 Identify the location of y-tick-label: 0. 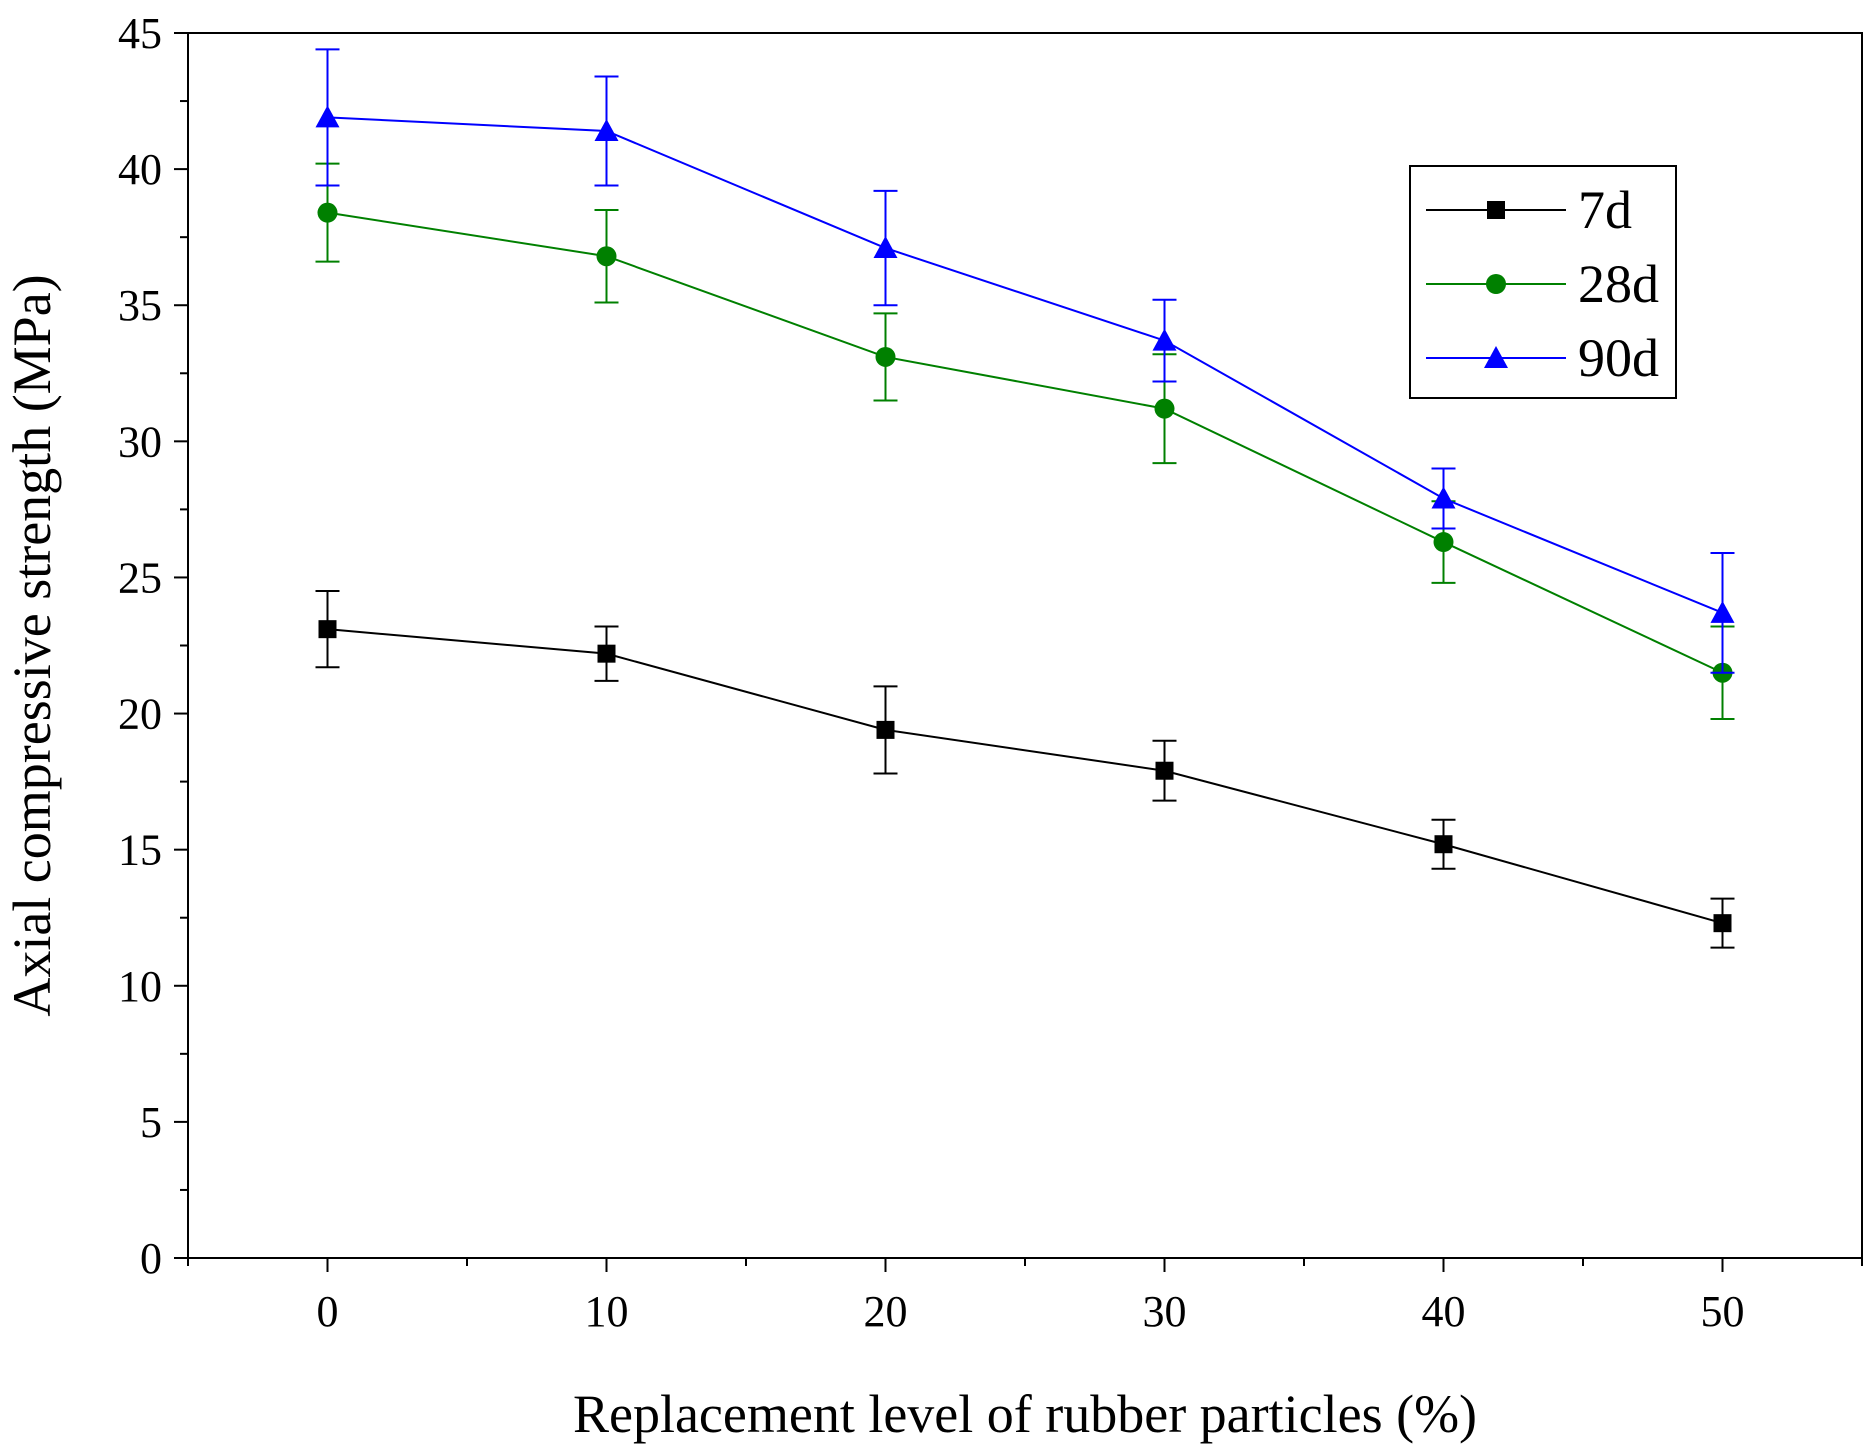
(151, 1258).